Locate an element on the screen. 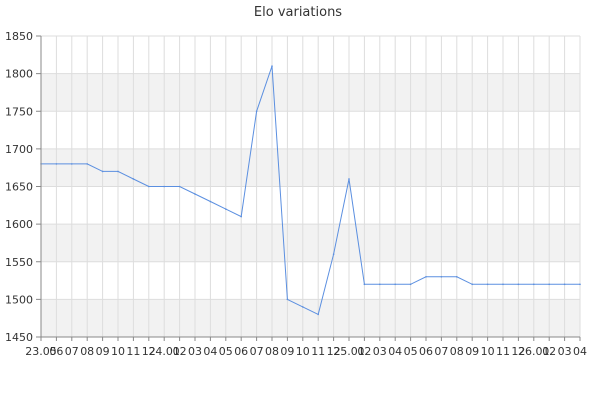 The image size is (600, 400). y-tick-label: 1500 is located at coordinates (19, 299).